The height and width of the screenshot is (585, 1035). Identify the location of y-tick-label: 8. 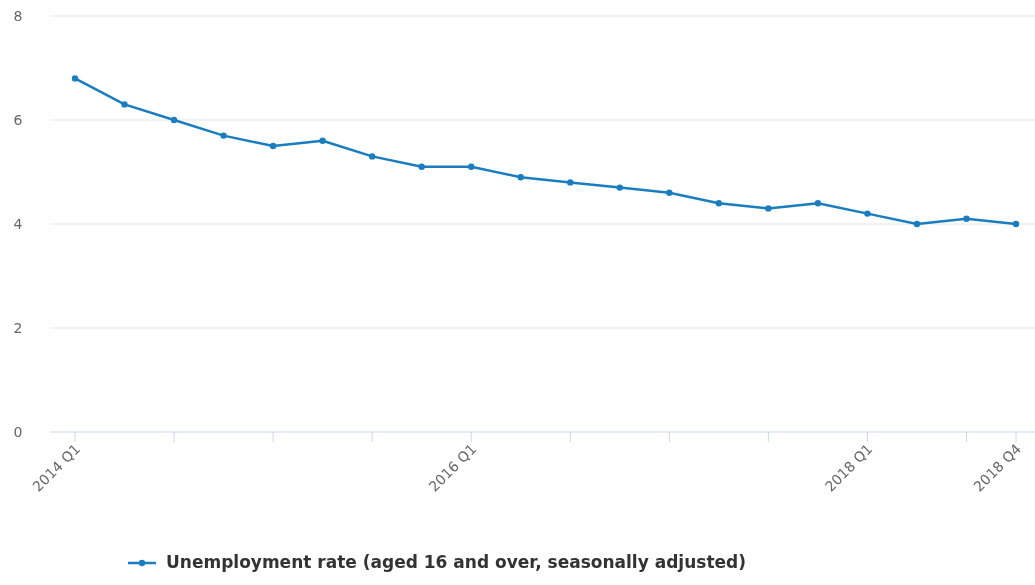
(18, 16).